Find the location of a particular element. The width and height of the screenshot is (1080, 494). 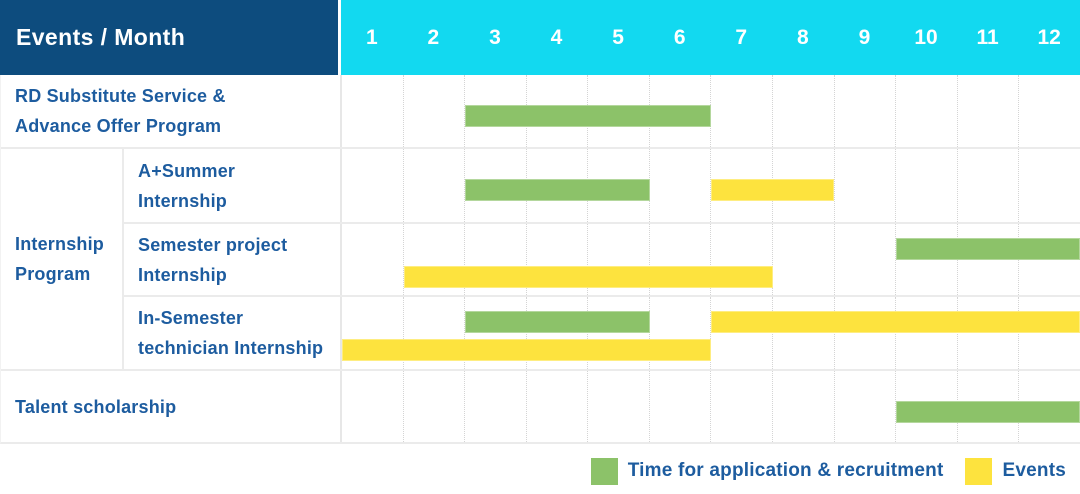

month-label-4: 4 is located at coordinates (556, 37).